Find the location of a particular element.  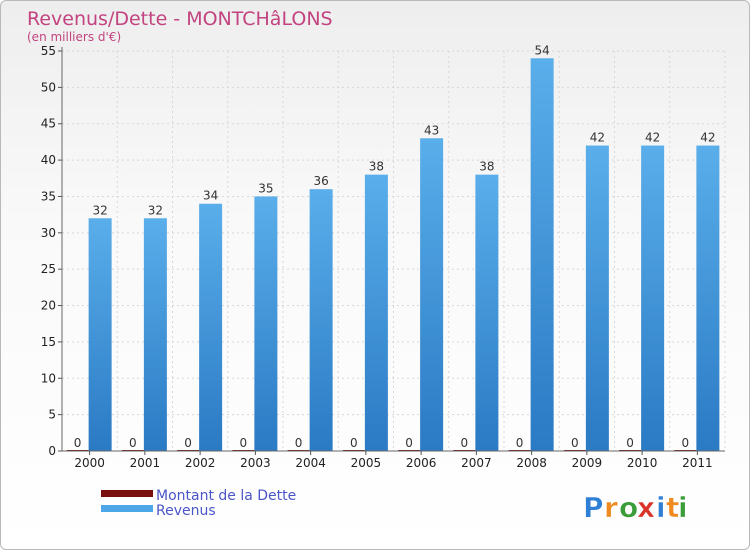

x-tick-label: 2011 is located at coordinates (697, 463).